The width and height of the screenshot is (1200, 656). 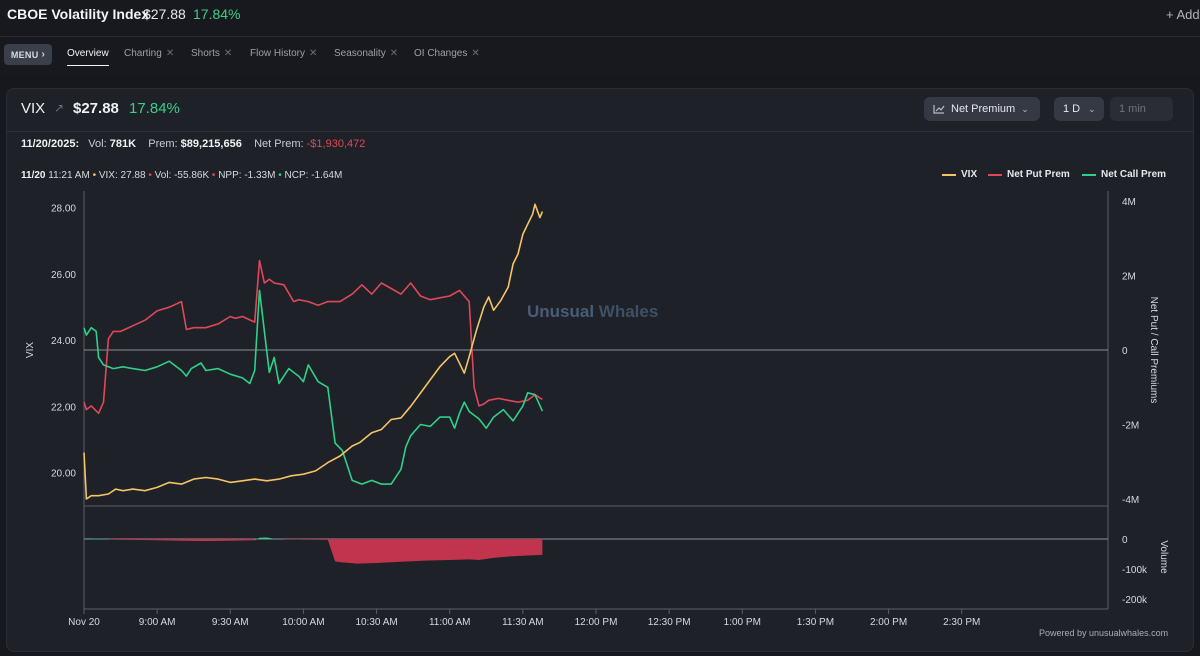 I want to click on stats-net-prem-value: -$1,930,472, so click(x=336, y=144).